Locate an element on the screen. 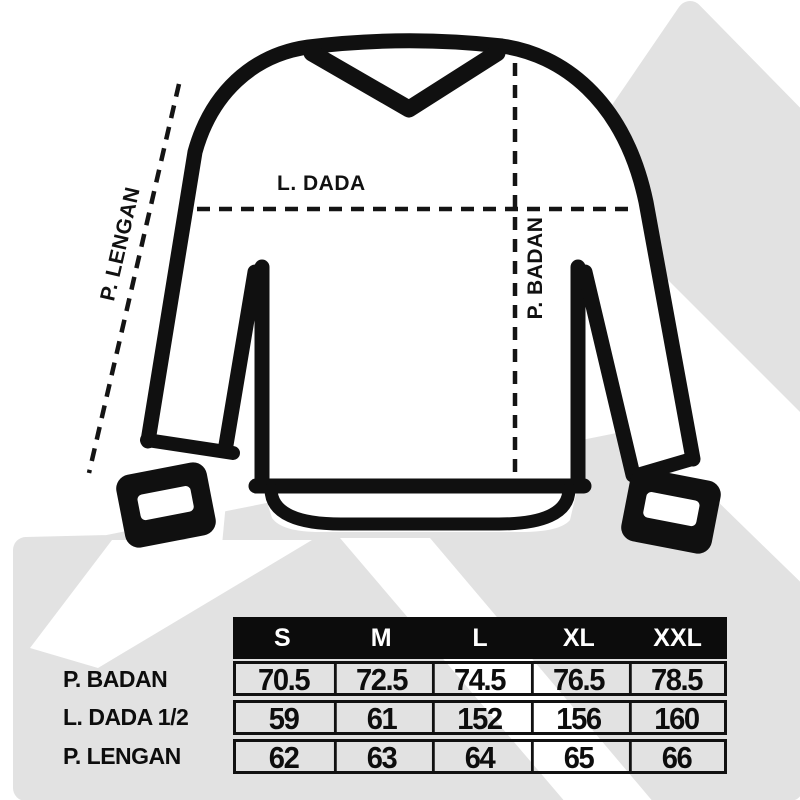  cell-p-badan-l: 74.5 is located at coordinates (478, 679).